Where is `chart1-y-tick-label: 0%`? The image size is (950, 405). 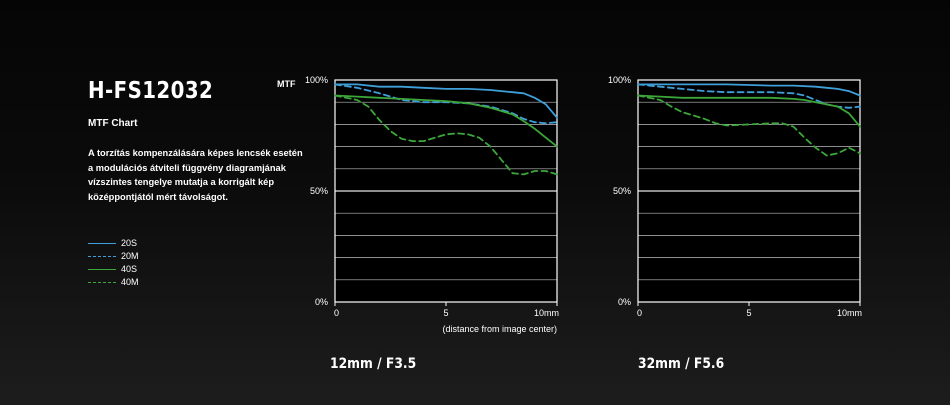
chart1-y-tick-label: 0% is located at coordinates (321, 302).